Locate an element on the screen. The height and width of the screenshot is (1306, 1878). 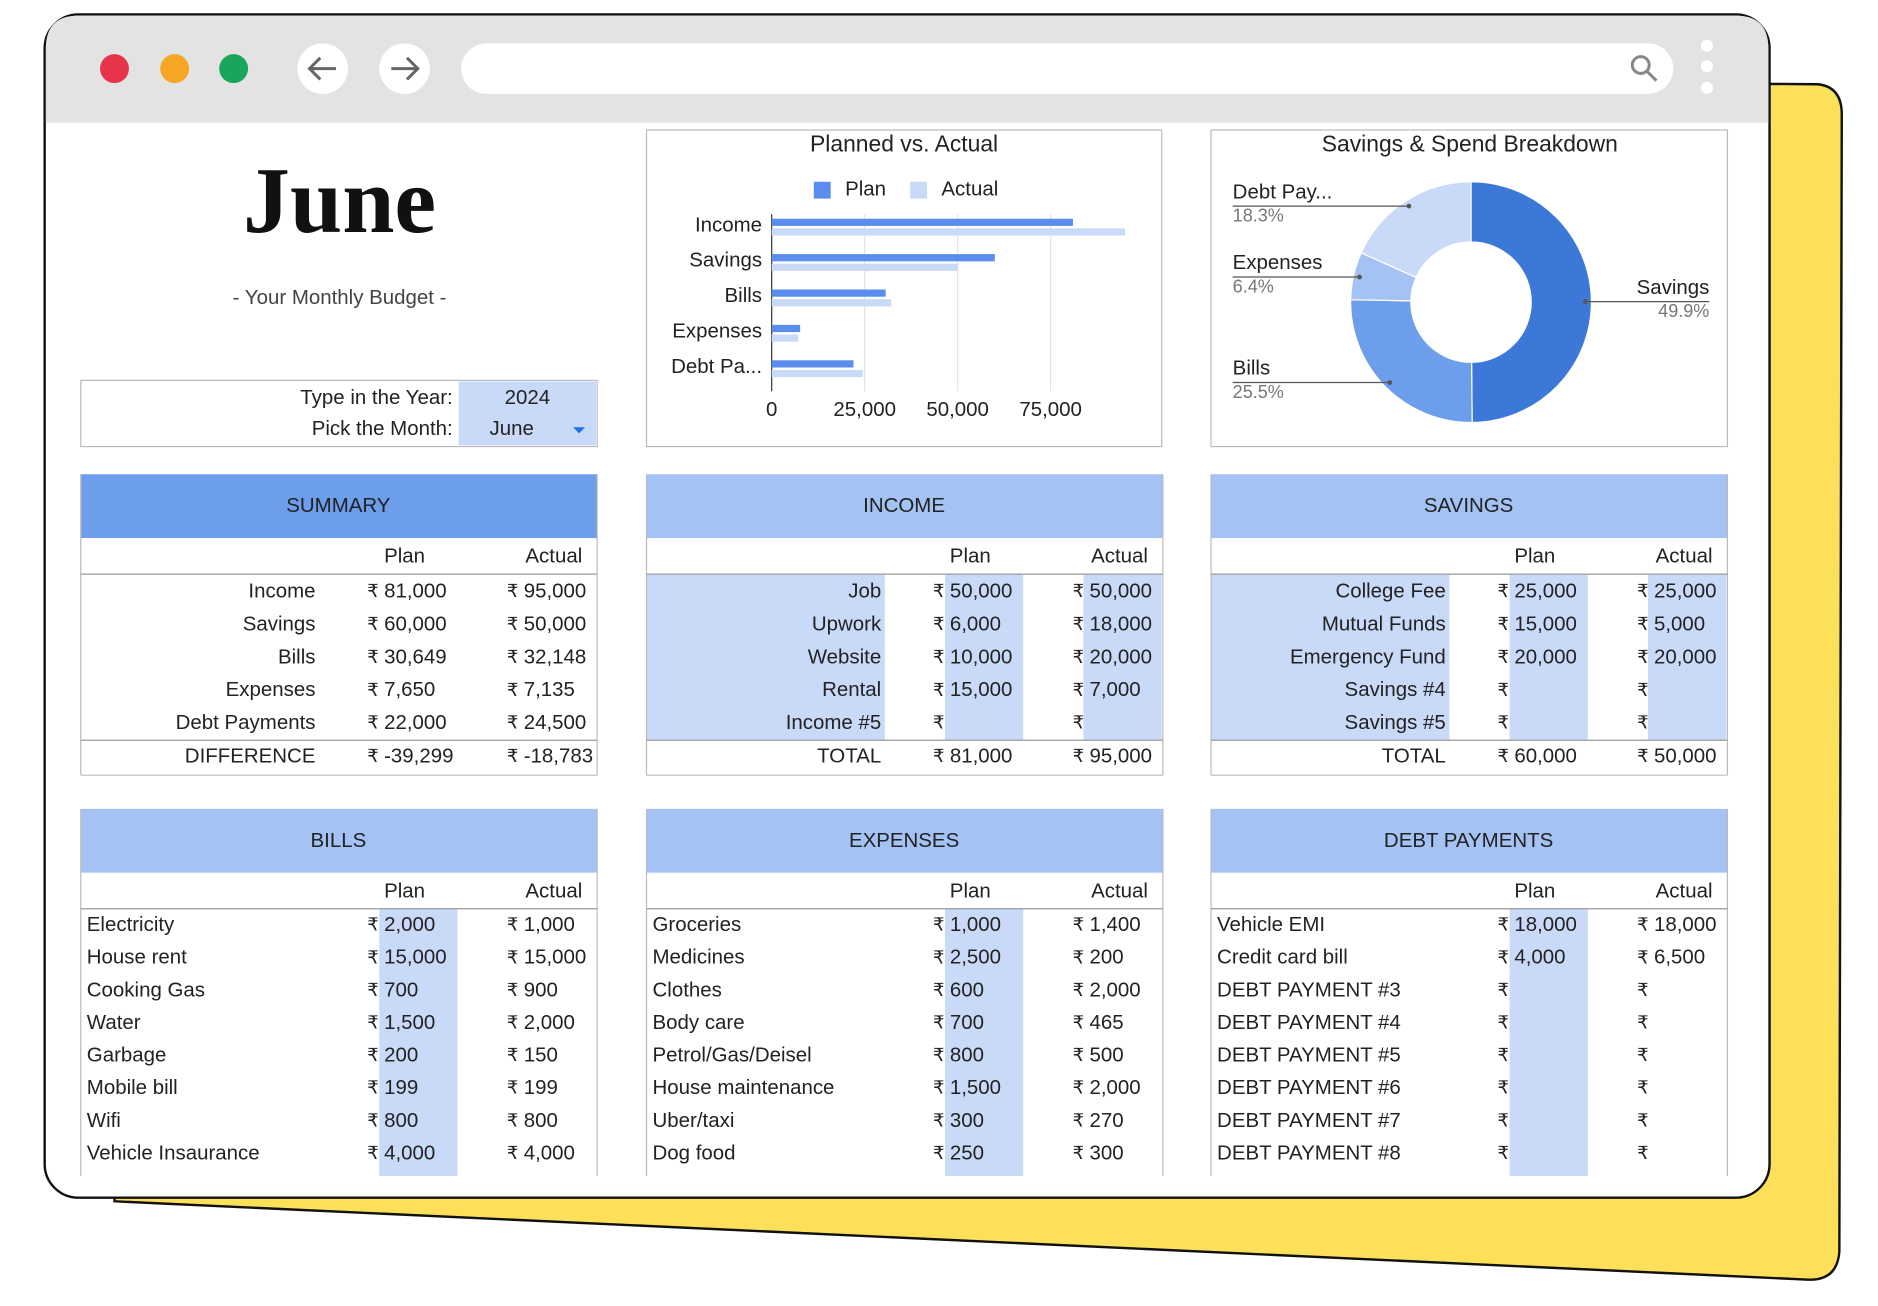
row-actual: 15,000 is located at coordinates (555, 957).